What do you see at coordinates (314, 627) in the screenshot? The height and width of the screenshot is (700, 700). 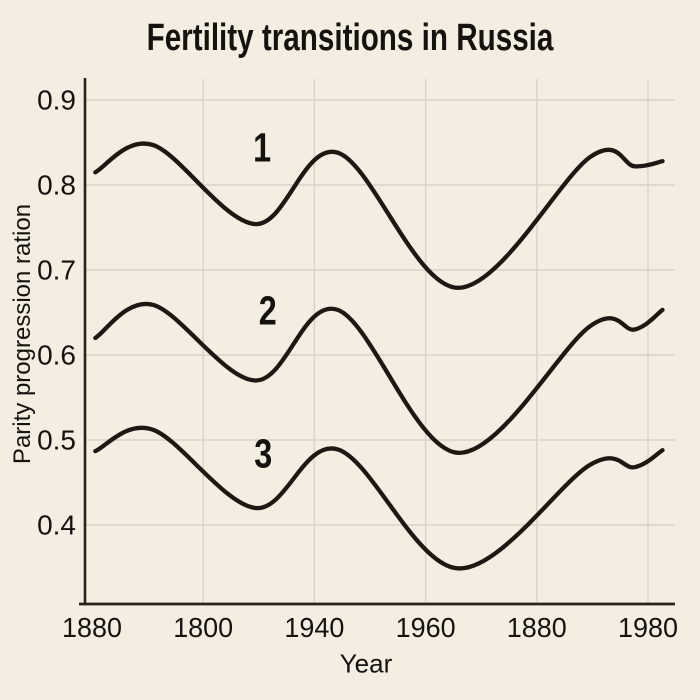 I see `x-tick-label: 1940` at bounding box center [314, 627].